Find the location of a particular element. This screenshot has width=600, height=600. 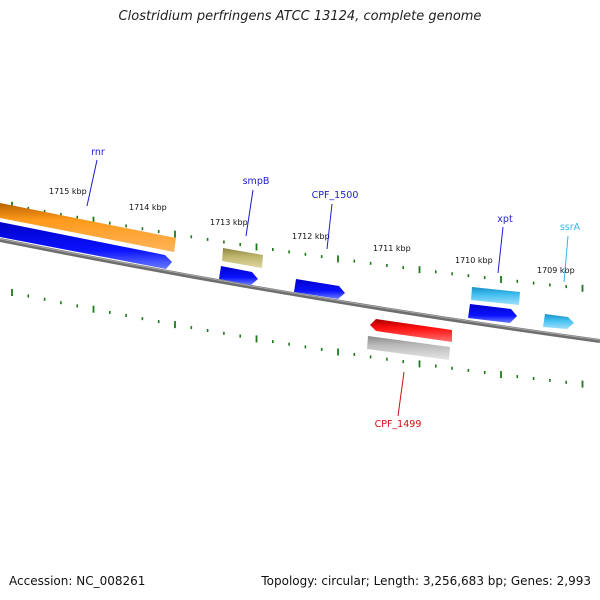

tick-label-1711: 1711 kbp is located at coordinates (392, 248).